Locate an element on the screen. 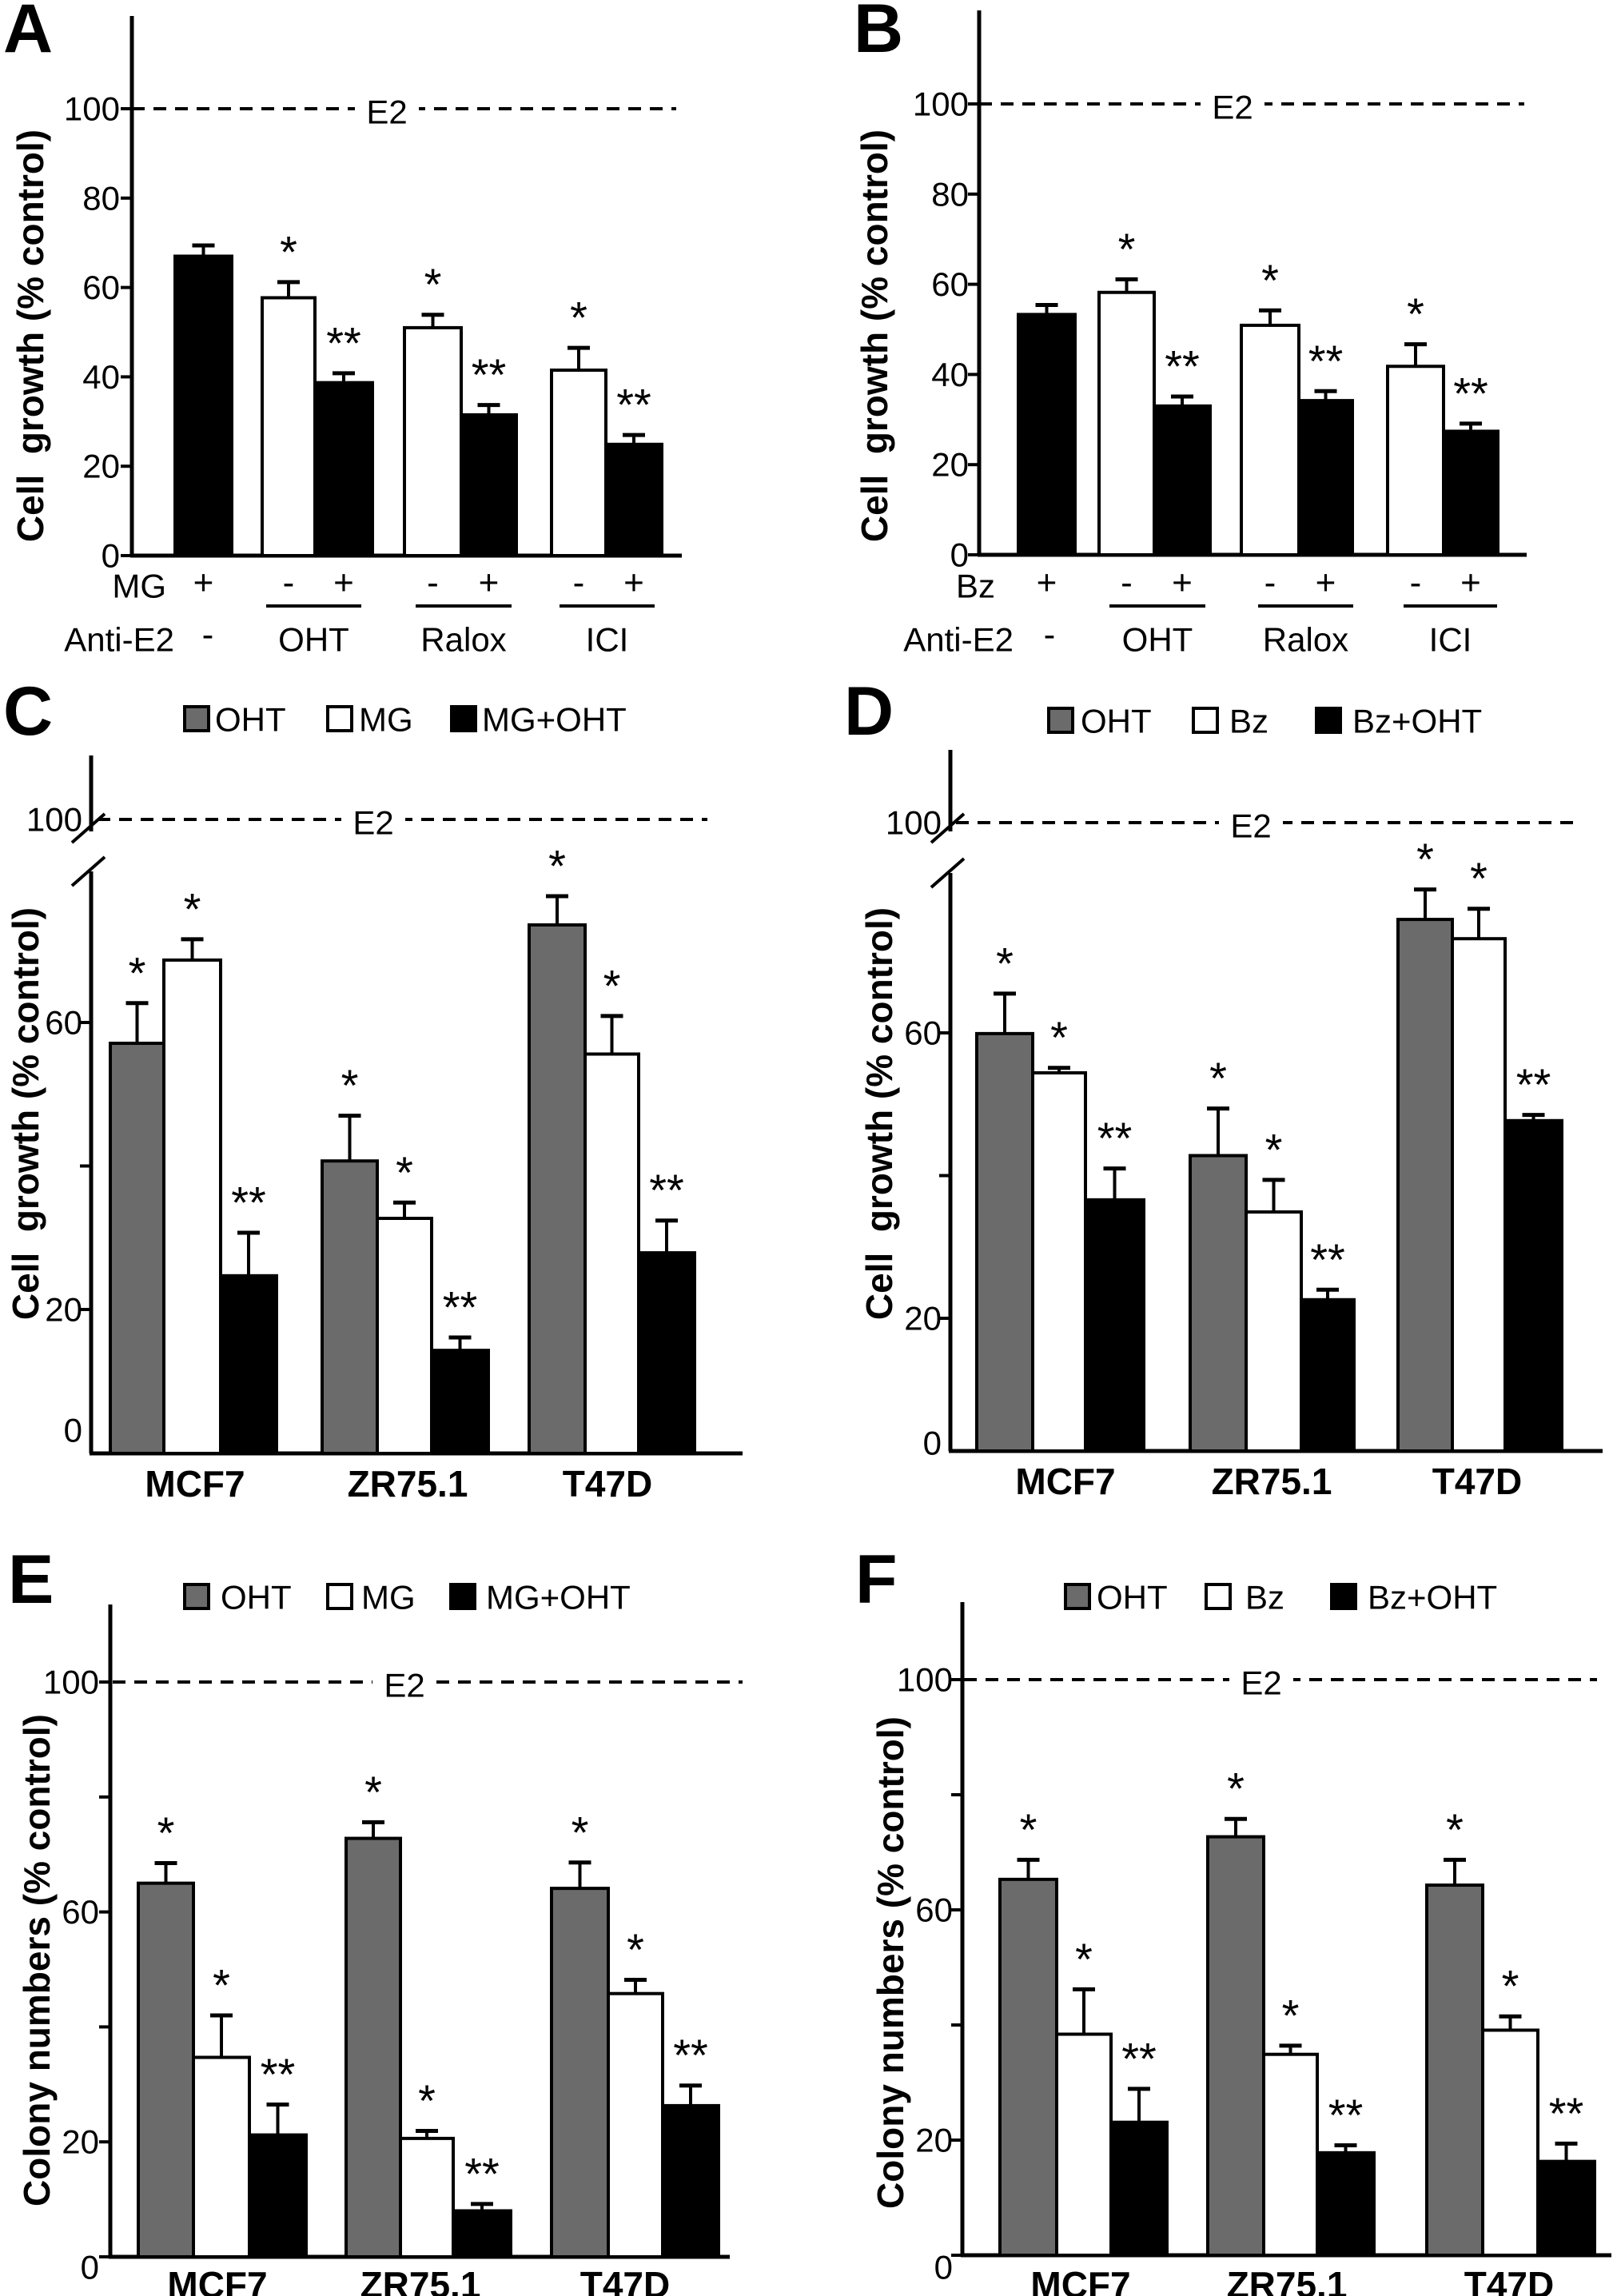  y-tick-label: 40 is located at coordinates (950, 374).